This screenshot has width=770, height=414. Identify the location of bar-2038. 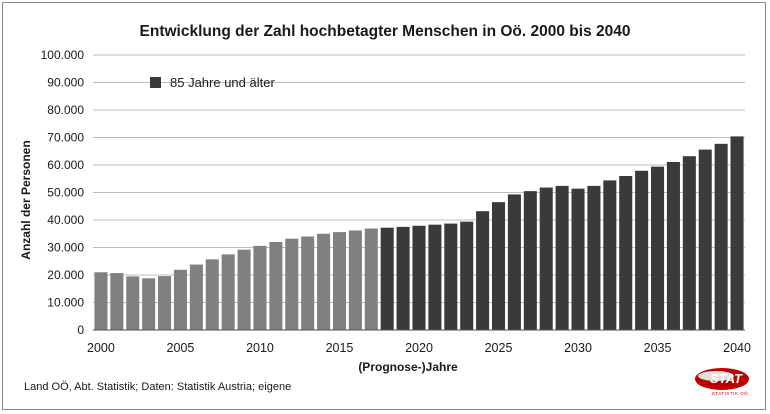
(705, 239).